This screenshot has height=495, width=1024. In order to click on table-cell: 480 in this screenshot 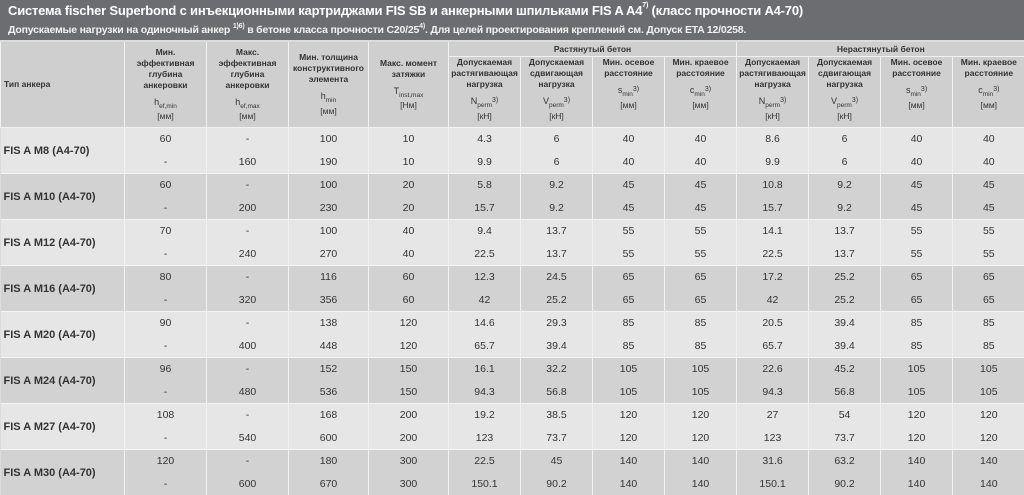, I will do `click(248, 392)`.